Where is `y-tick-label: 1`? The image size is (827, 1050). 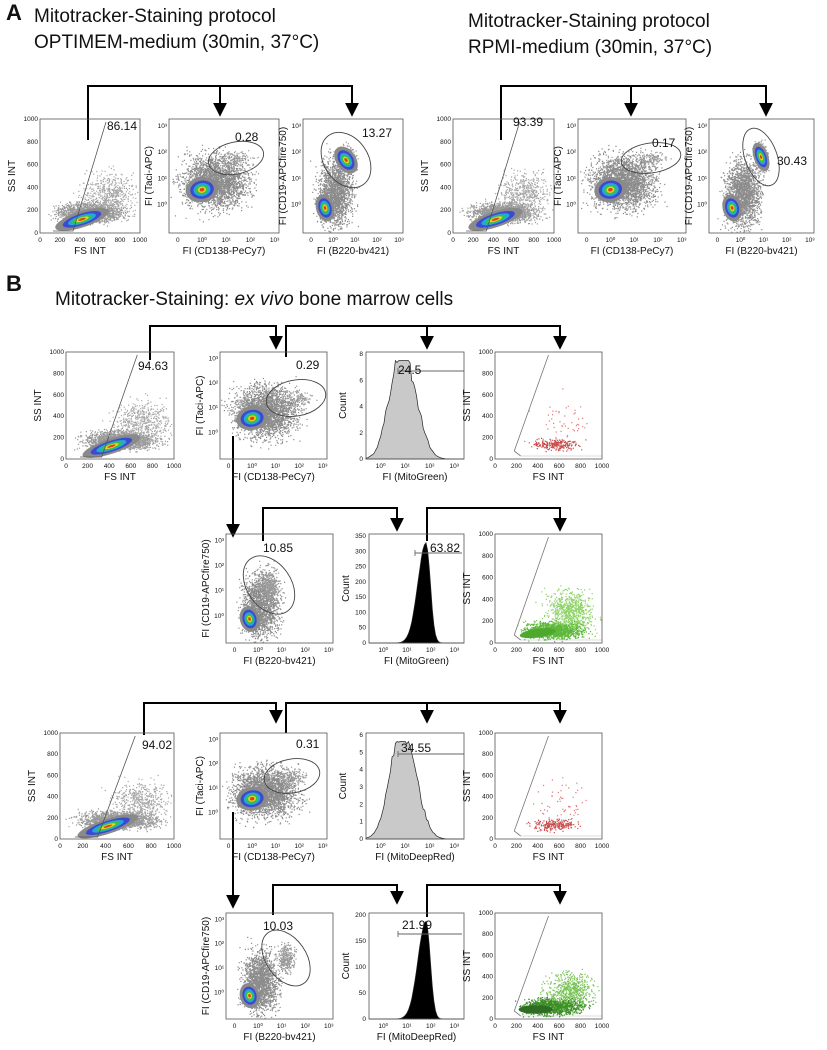 y-tick-label: 1 is located at coordinates (361, 822).